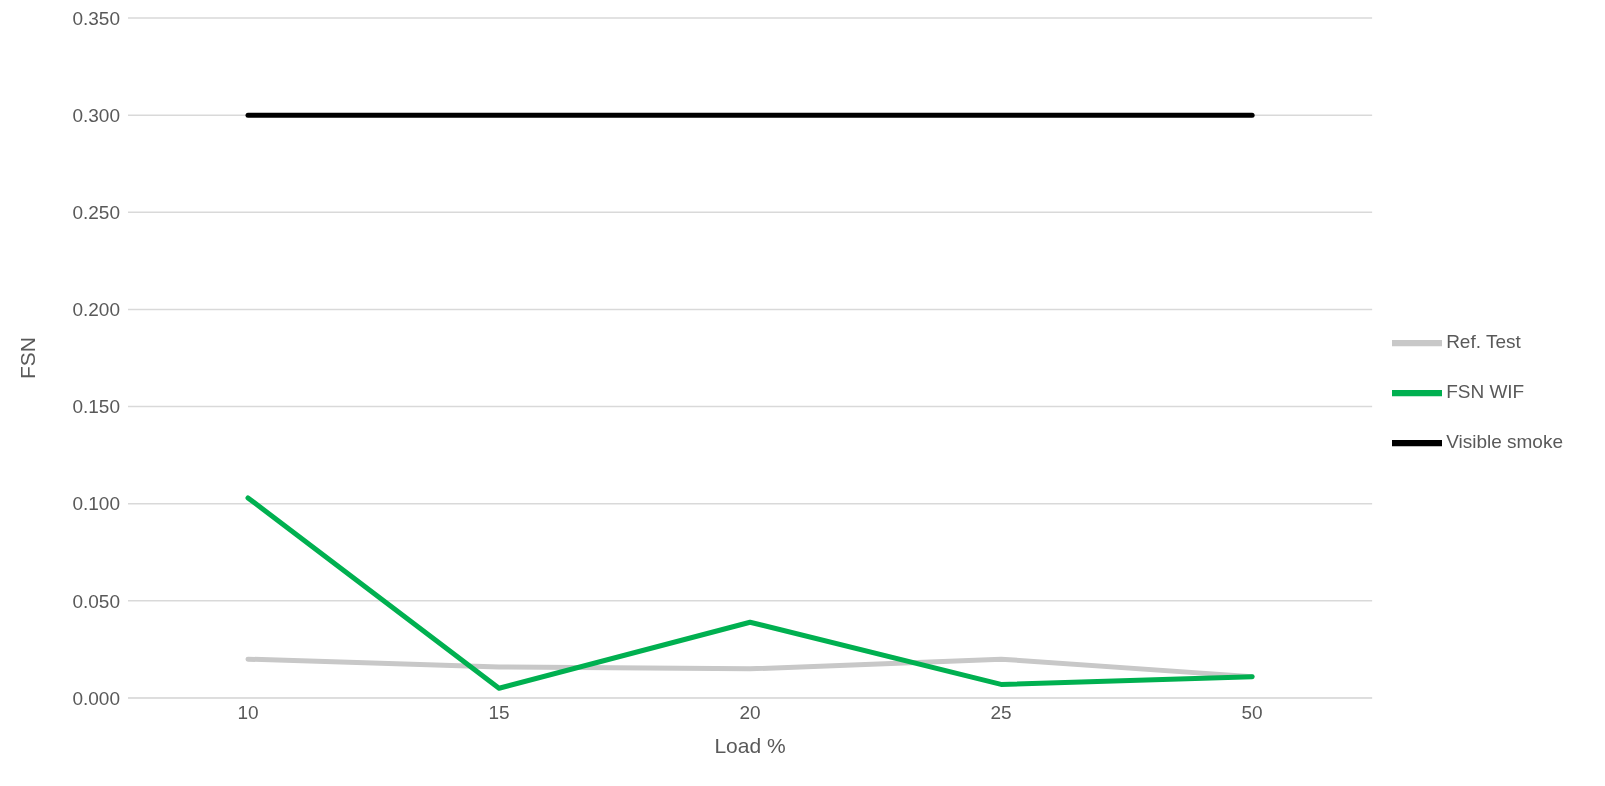 The height and width of the screenshot is (786, 1605). I want to click on y-tick-label: 0.350, so click(96, 18).